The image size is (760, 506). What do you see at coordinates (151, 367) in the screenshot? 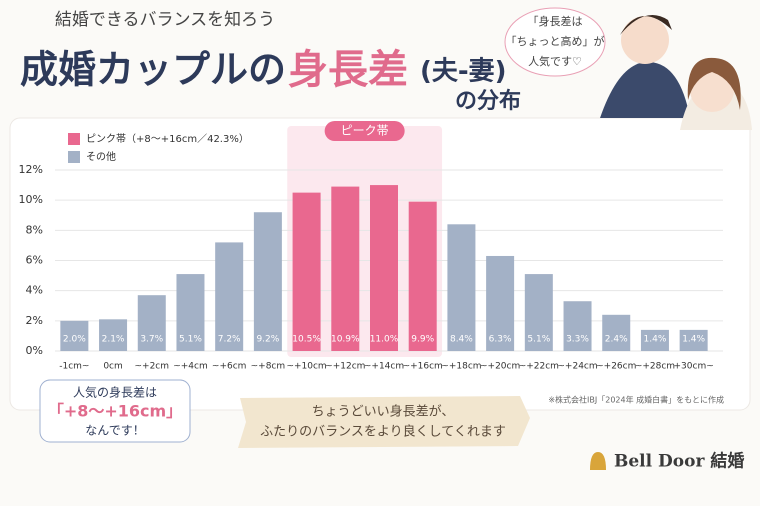
I see `x-tick-label: ~+2cm` at bounding box center [151, 367].